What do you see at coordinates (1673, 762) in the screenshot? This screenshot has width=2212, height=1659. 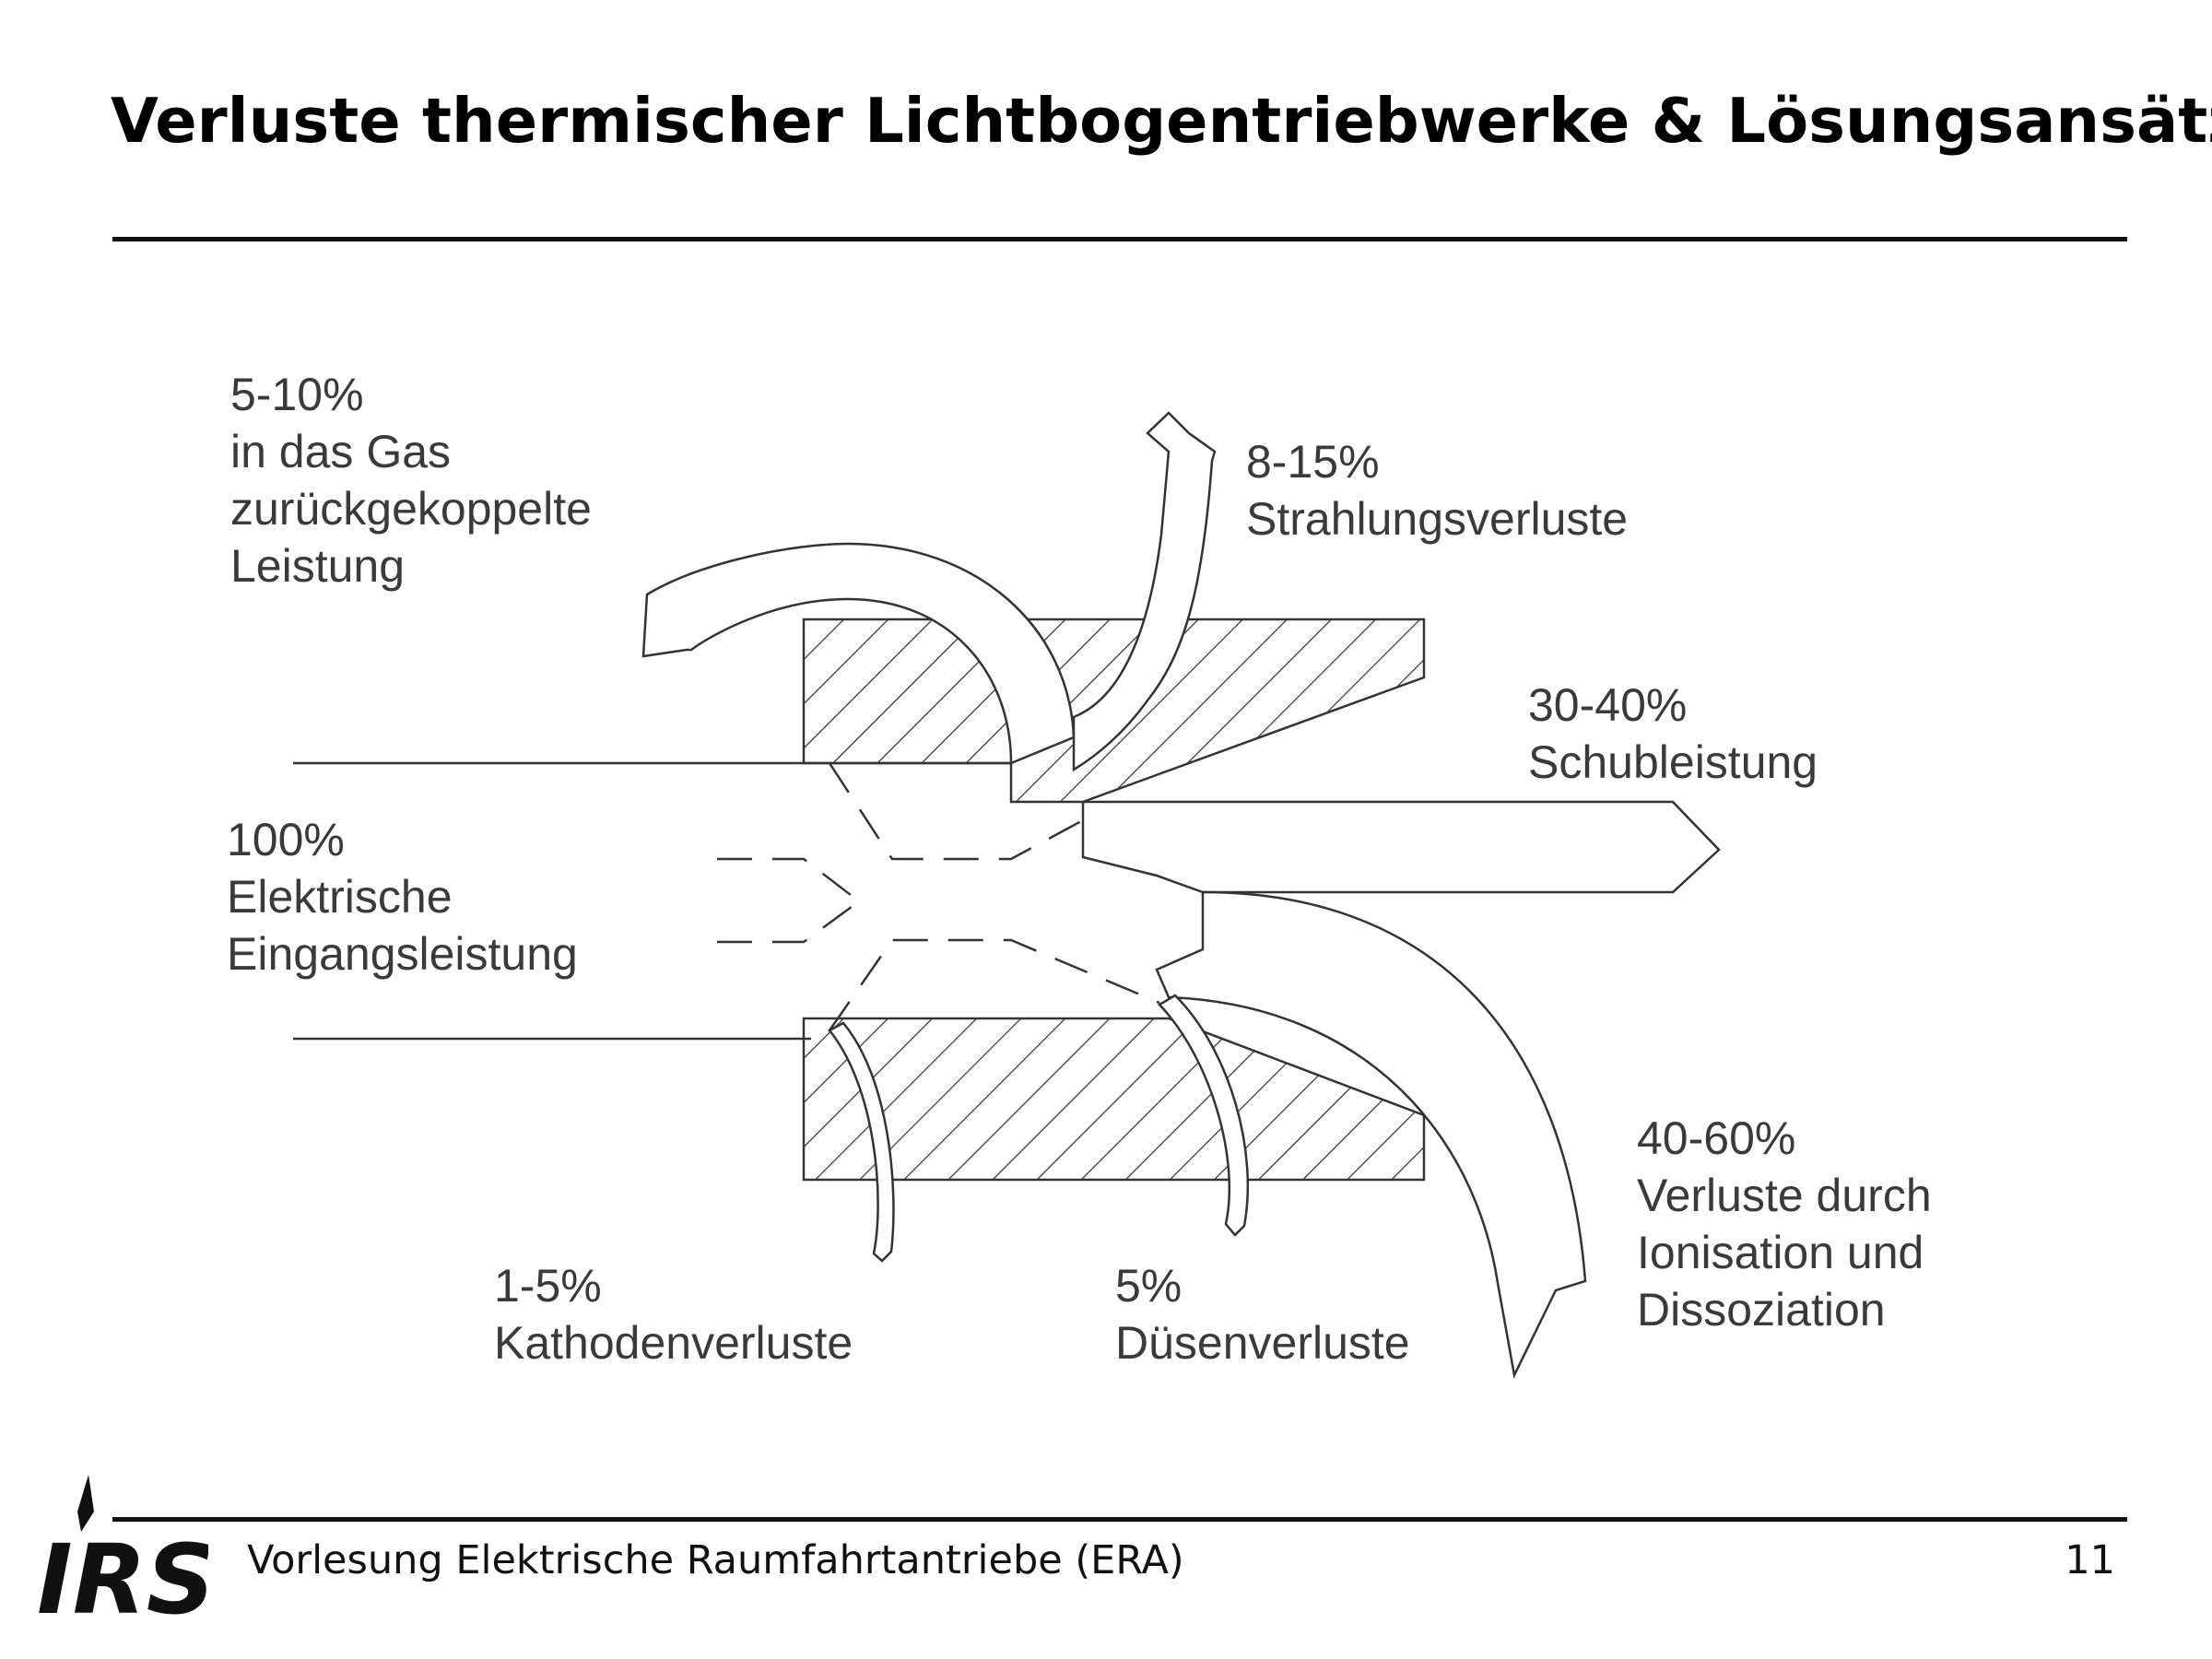 I see `svg-text: Schubleistung` at bounding box center [1673, 762].